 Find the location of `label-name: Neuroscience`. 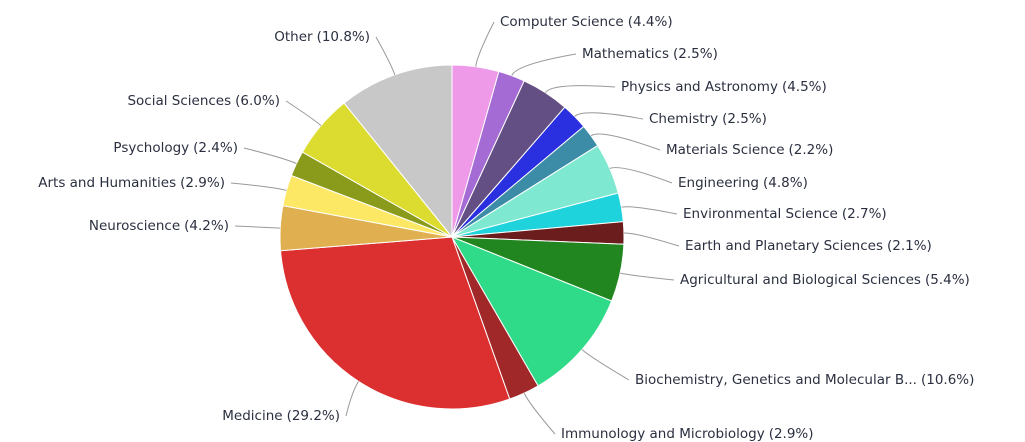

label-name: Neuroscience is located at coordinates (134, 226).